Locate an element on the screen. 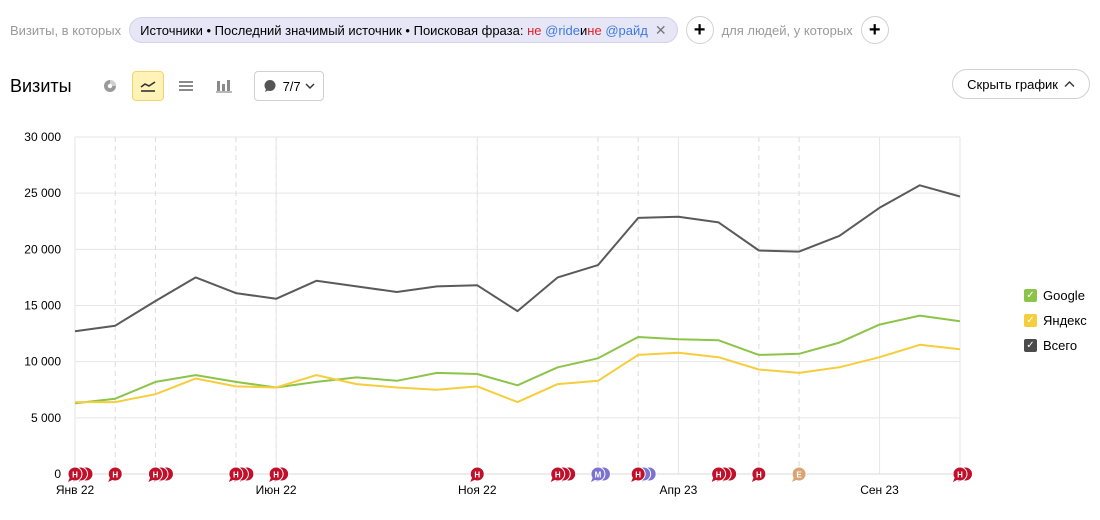 This screenshot has height=520, width=1100. hide-chart-button: Скрыть график is located at coordinates (1021, 84).